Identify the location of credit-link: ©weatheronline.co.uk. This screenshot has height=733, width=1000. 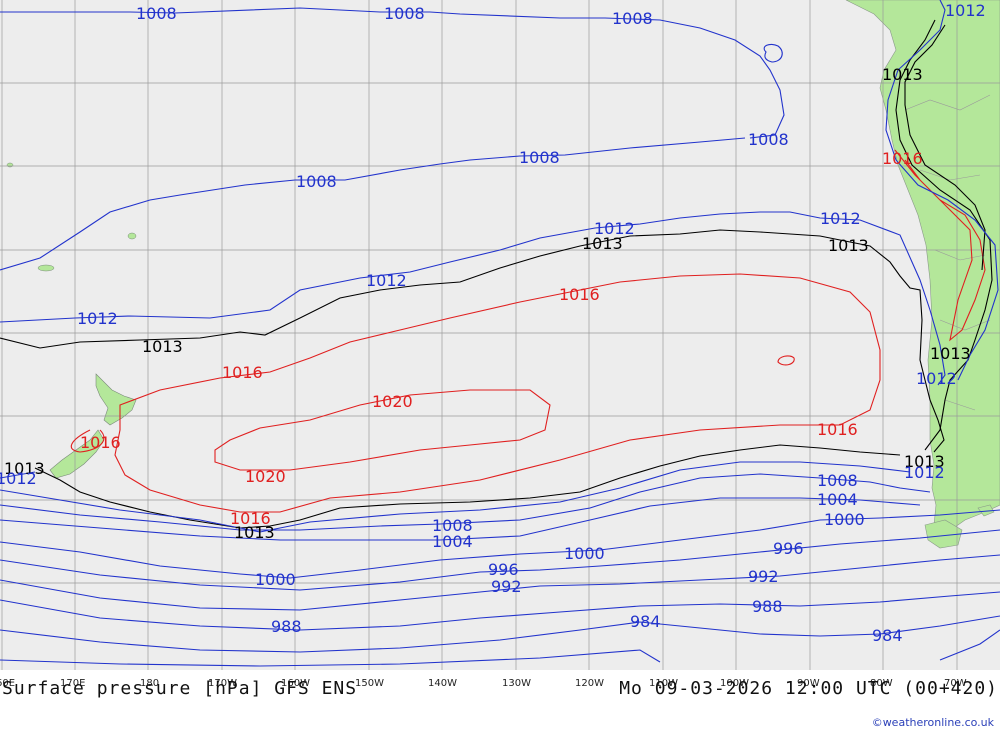
(932, 722).